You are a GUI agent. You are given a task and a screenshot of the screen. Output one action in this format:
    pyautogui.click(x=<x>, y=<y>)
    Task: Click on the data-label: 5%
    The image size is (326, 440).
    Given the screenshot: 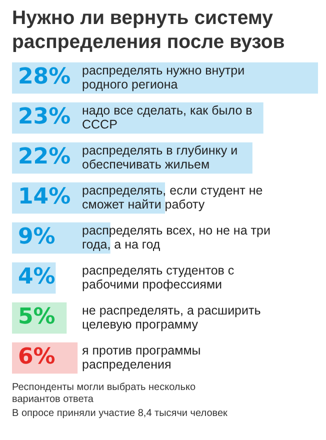 What is the action you would take?
    pyautogui.click(x=37, y=317)
    